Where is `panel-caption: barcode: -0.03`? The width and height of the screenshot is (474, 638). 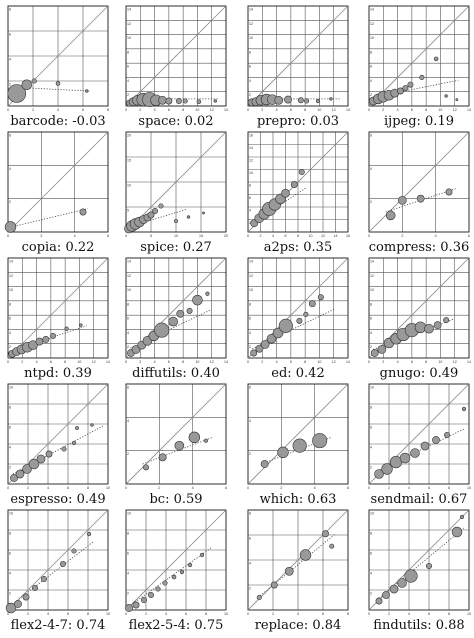
panel-caption: barcode: -0.03 is located at coordinates (58, 121).